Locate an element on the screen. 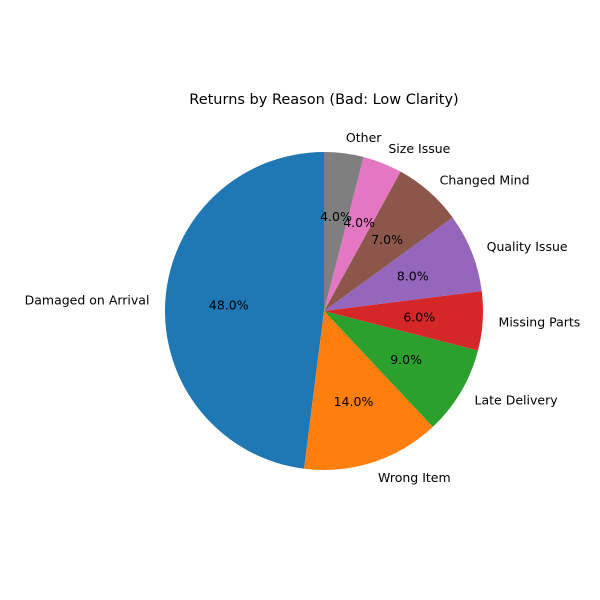 This screenshot has width=600, height=600. slice-label-missing-parts: Missing Parts is located at coordinates (540, 321).